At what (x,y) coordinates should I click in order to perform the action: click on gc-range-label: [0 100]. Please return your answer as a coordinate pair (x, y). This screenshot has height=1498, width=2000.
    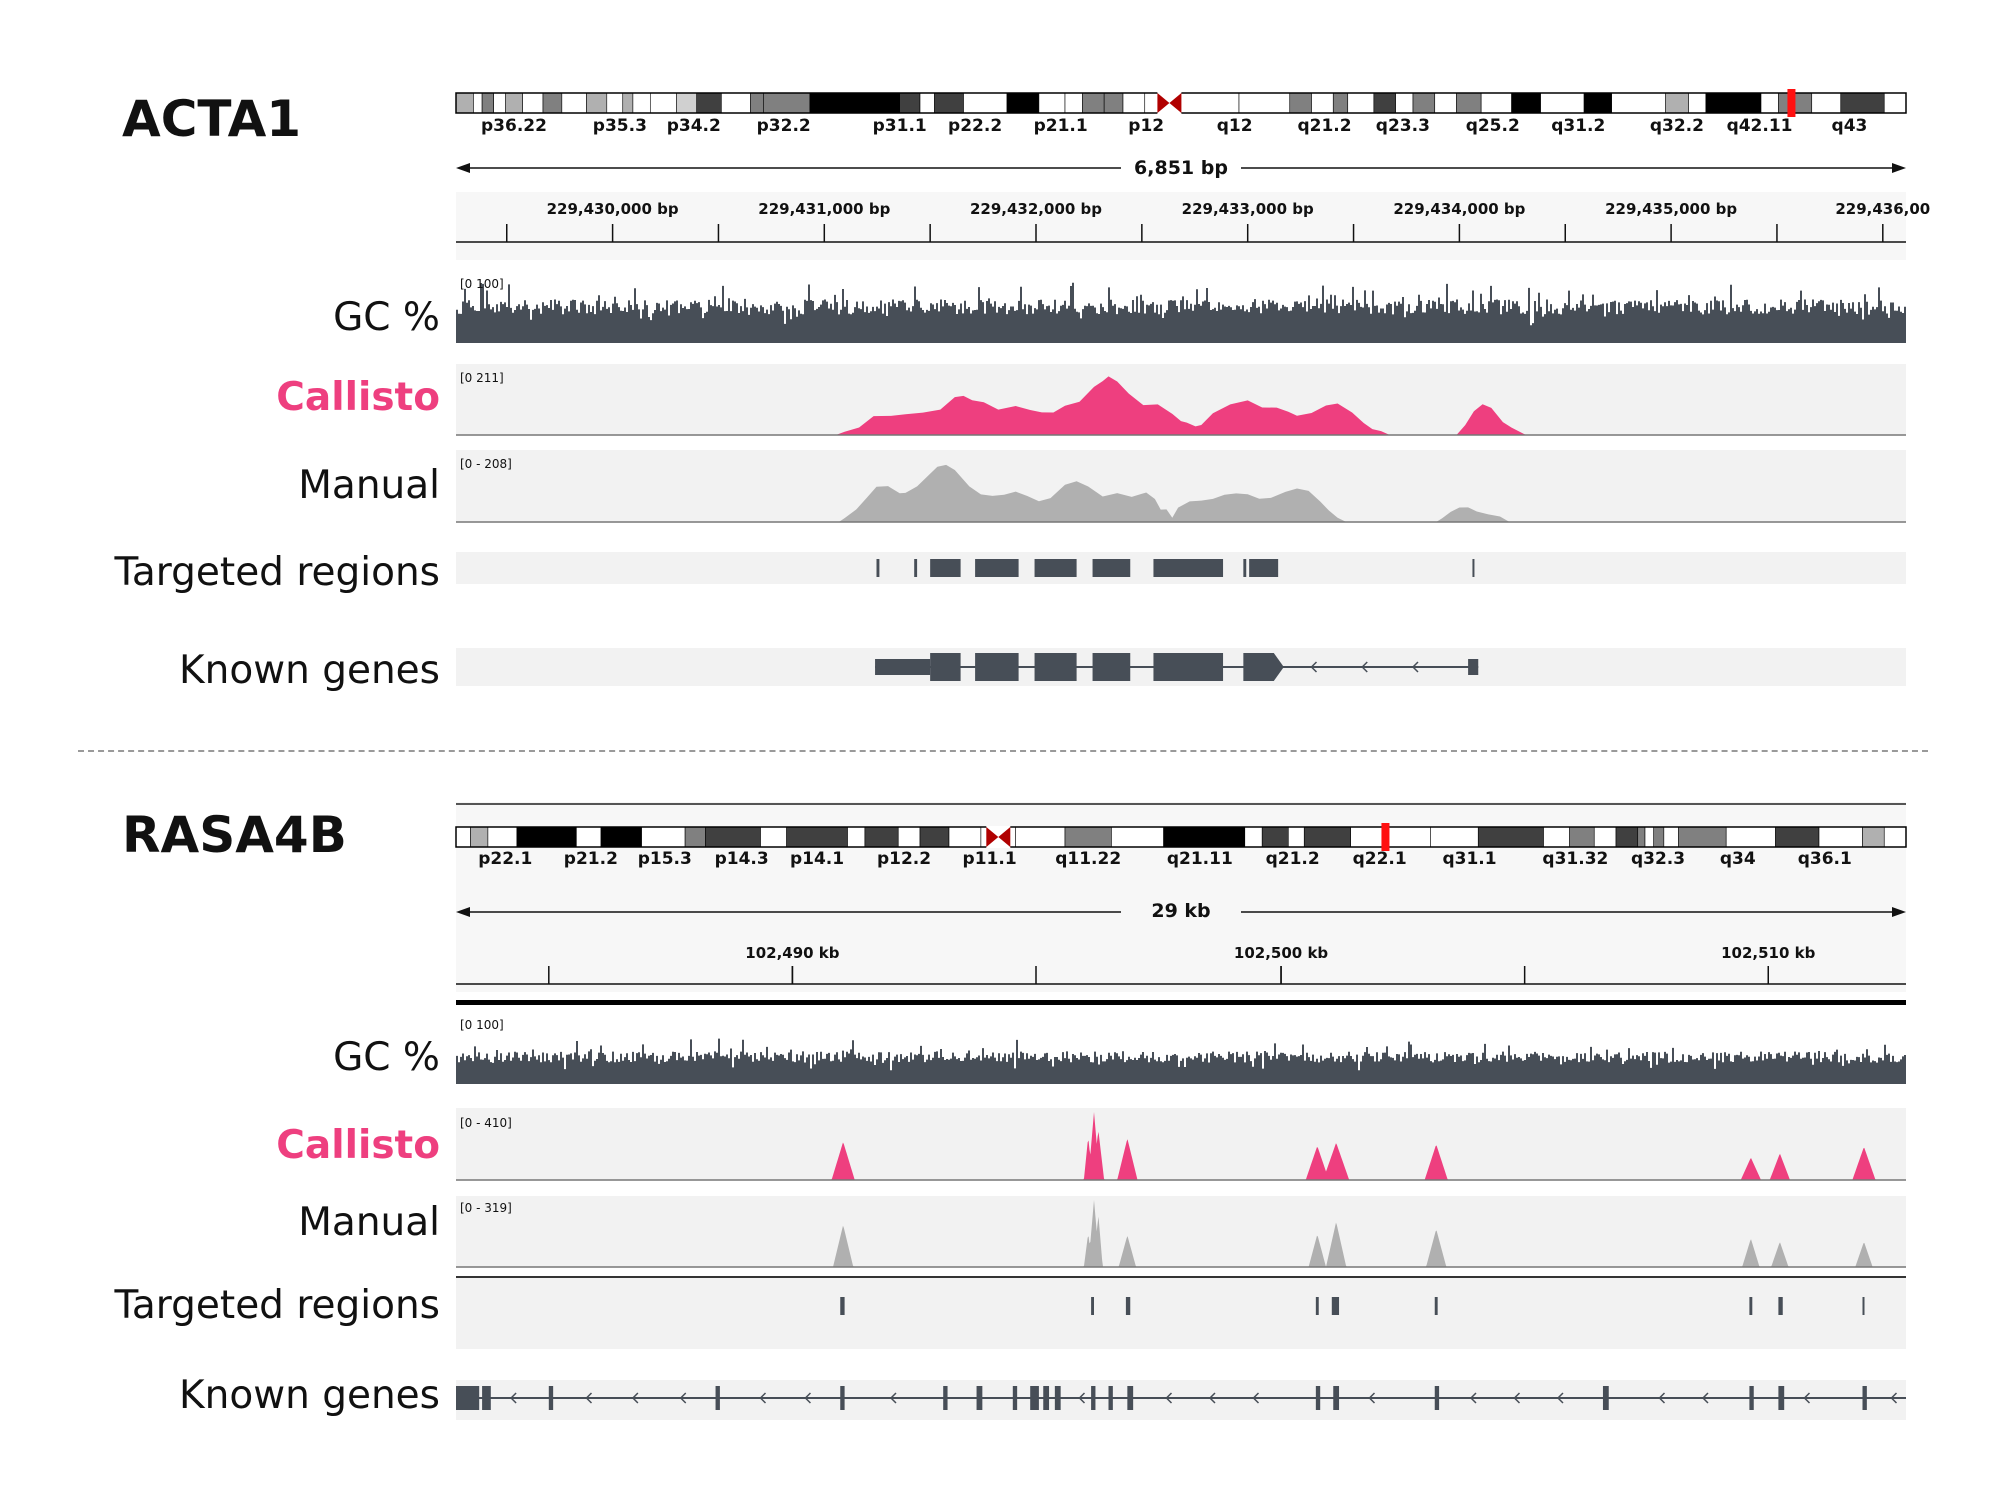
    Looking at the image, I should click on (482, 284).